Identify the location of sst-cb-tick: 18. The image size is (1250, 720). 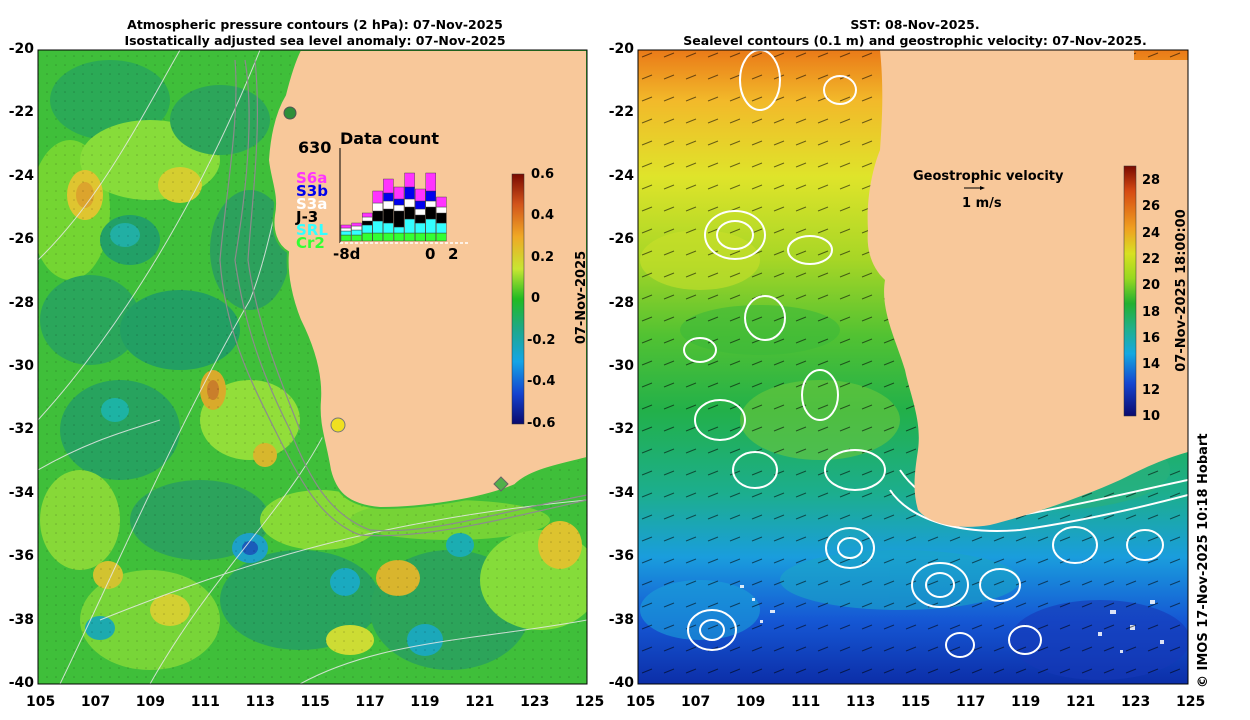
(1151, 312).